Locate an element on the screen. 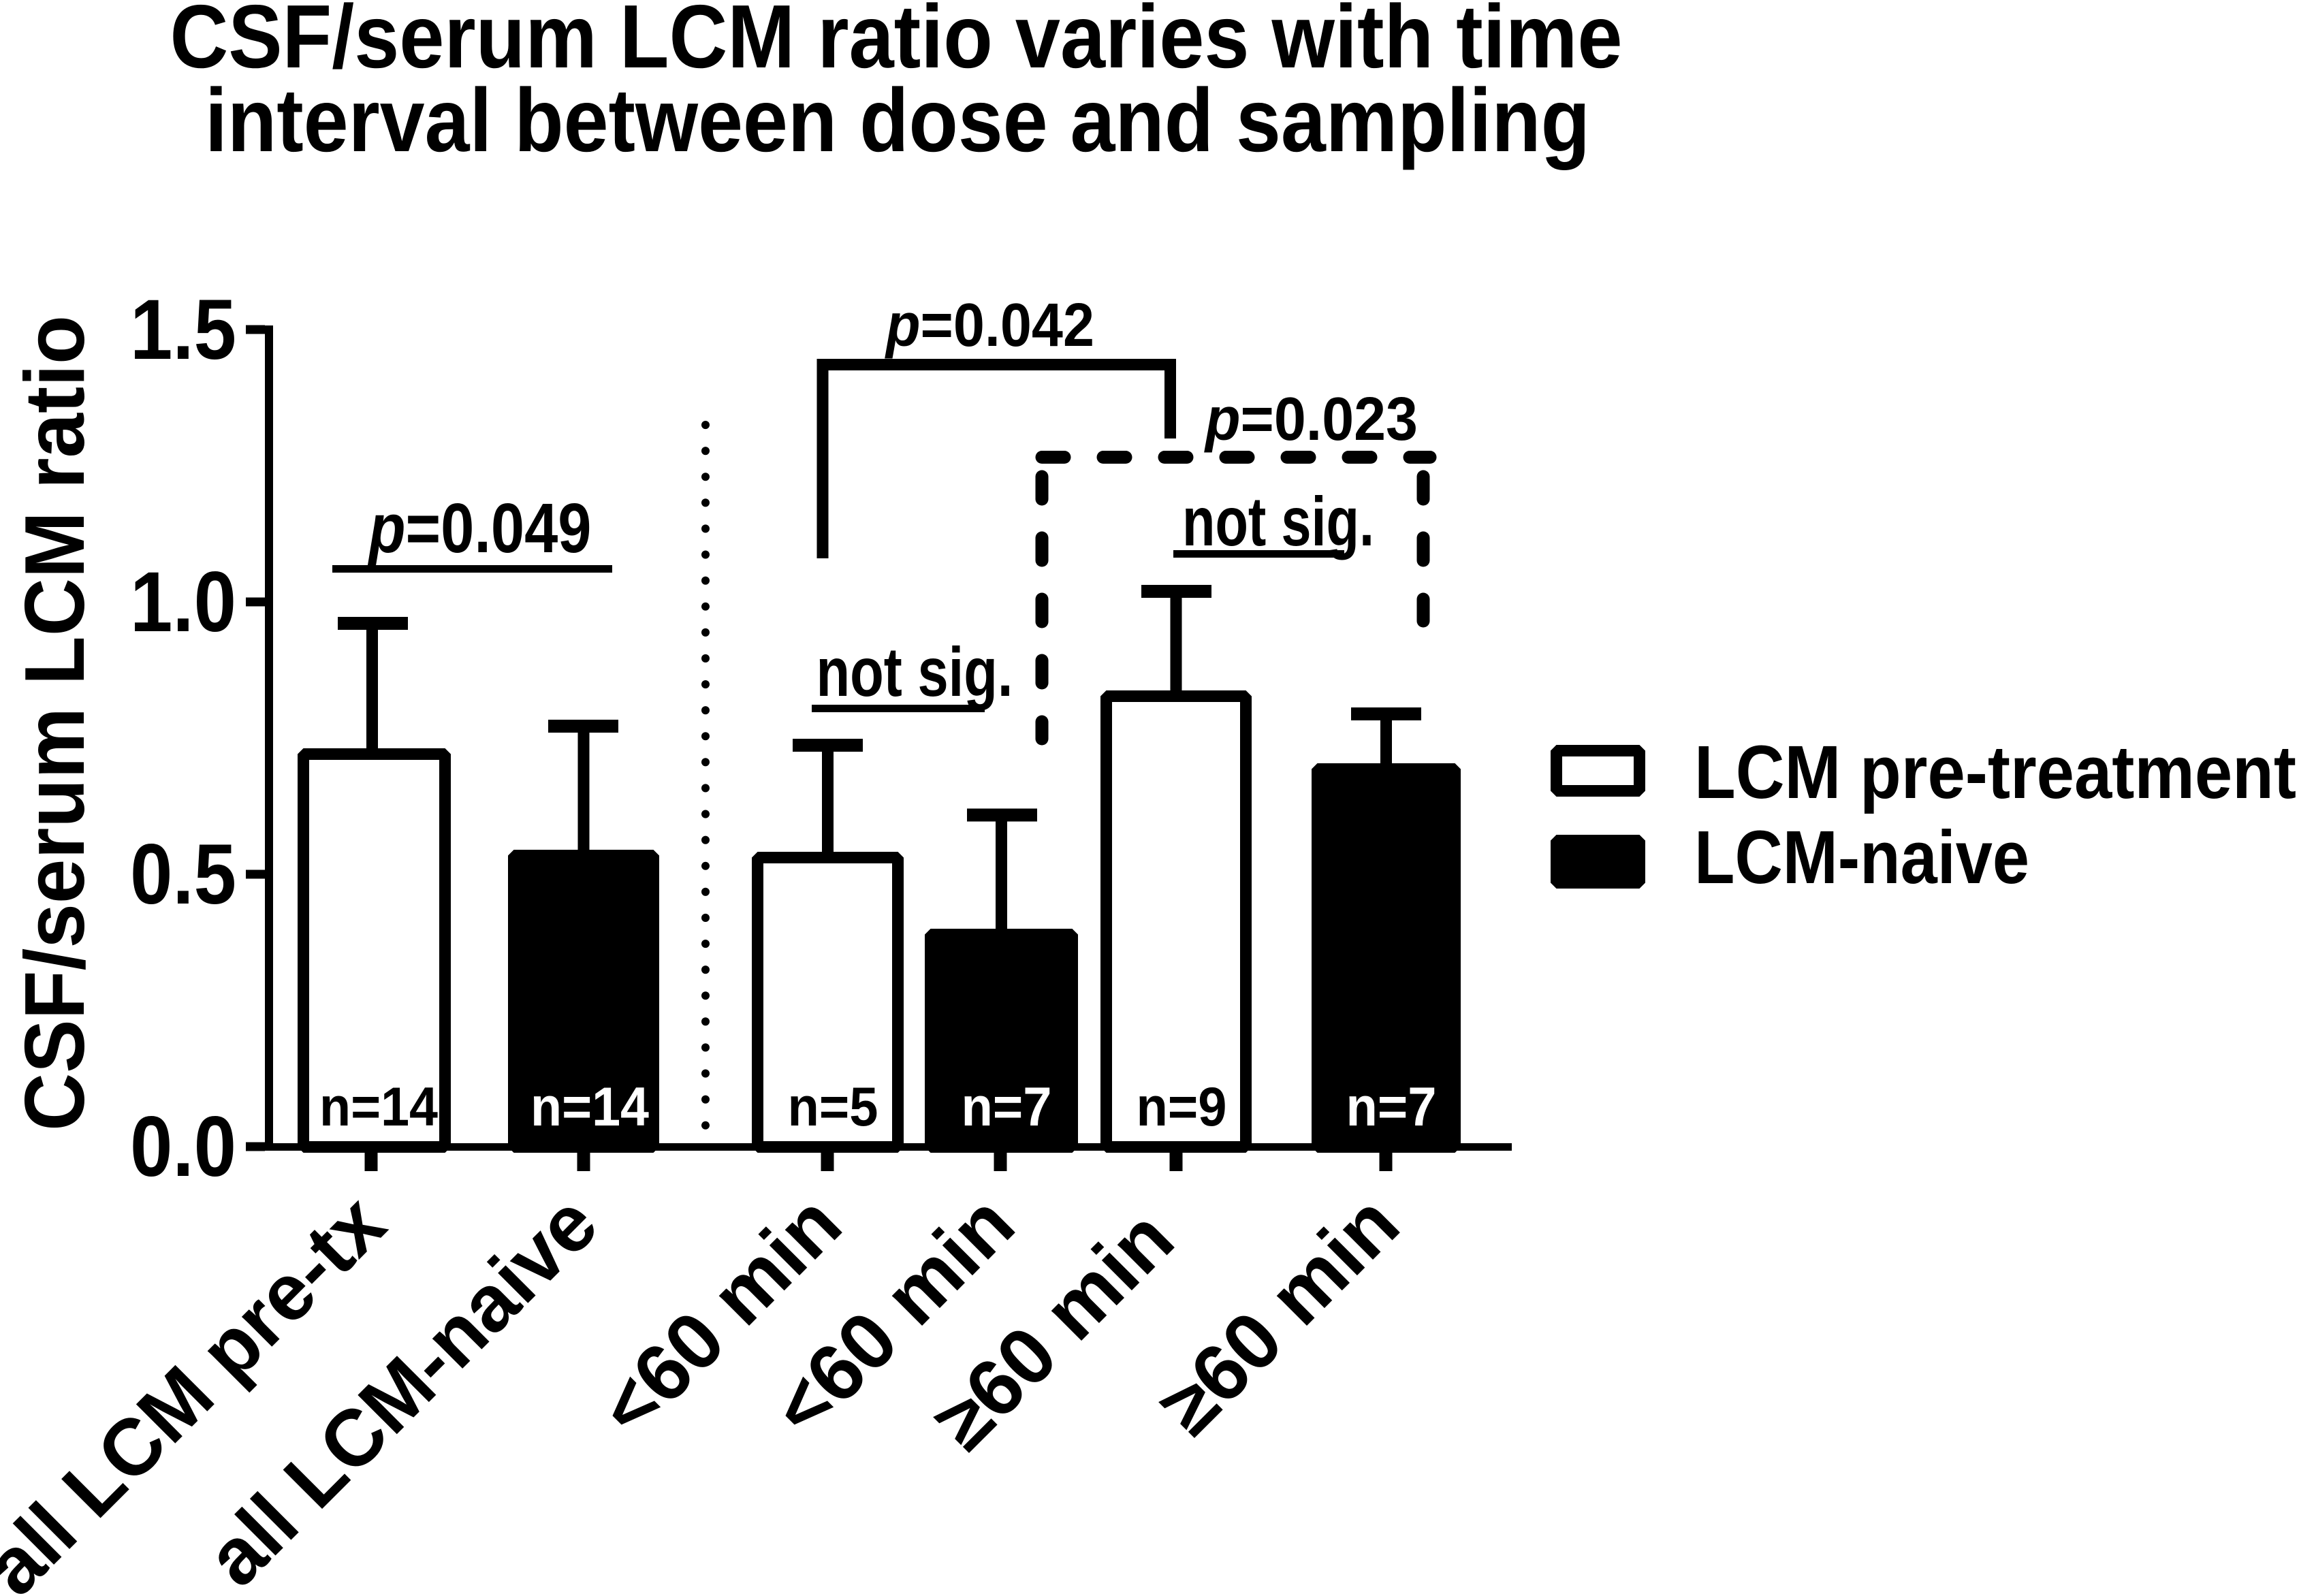  svg-text: LCM pre-treatment is located at coordinates (1995, 772).